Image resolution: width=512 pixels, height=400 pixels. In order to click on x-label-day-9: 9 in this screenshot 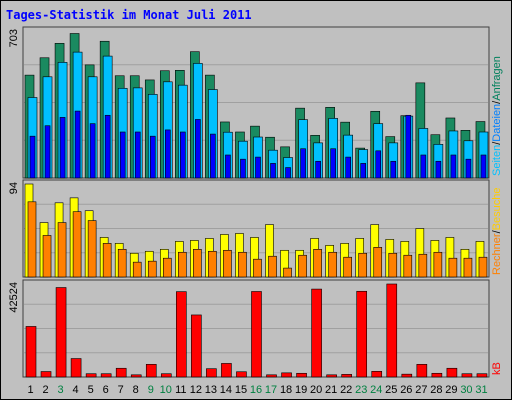, I will do `click(151, 390)`.